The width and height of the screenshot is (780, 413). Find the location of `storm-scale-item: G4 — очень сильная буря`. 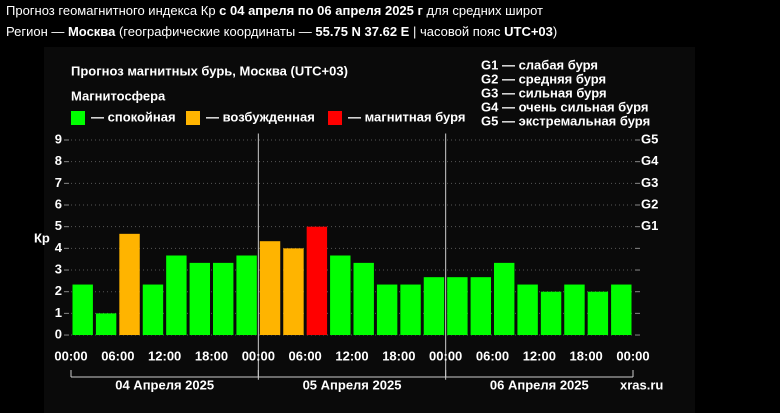

storm-scale-item: G4 — очень сильная буря is located at coordinates (564, 106).